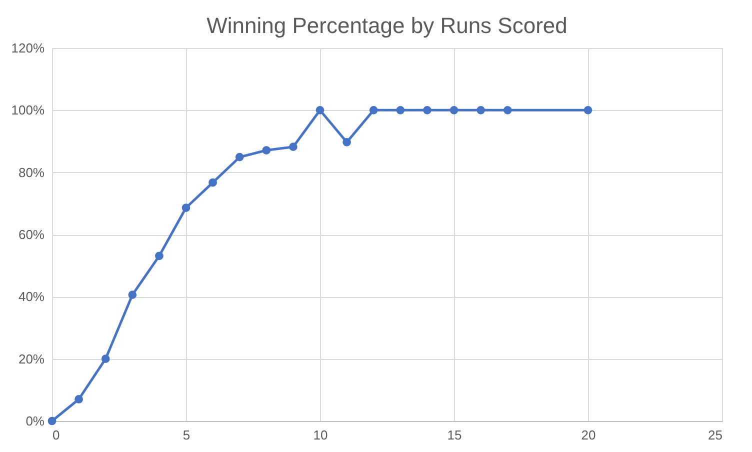  What do you see at coordinates (320, 435) in the screenshot?
I see `x-tick-label: 10` at bounding box center [320, 435].